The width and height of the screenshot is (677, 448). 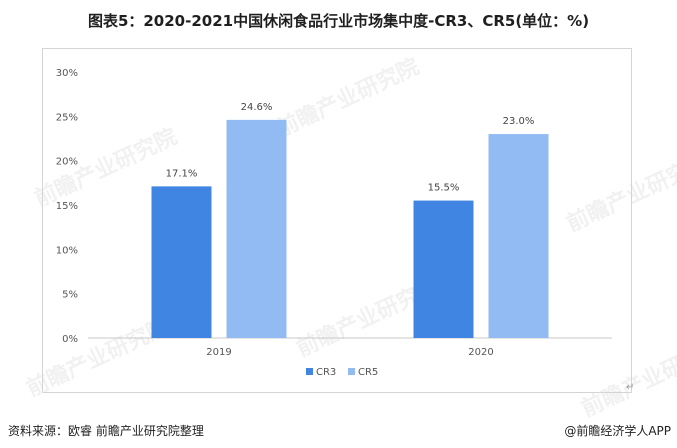 What do you see at coordinates (257, 107) in the screenshot?
I see `data-label: 24.6%` at bounding box center [257, 107].